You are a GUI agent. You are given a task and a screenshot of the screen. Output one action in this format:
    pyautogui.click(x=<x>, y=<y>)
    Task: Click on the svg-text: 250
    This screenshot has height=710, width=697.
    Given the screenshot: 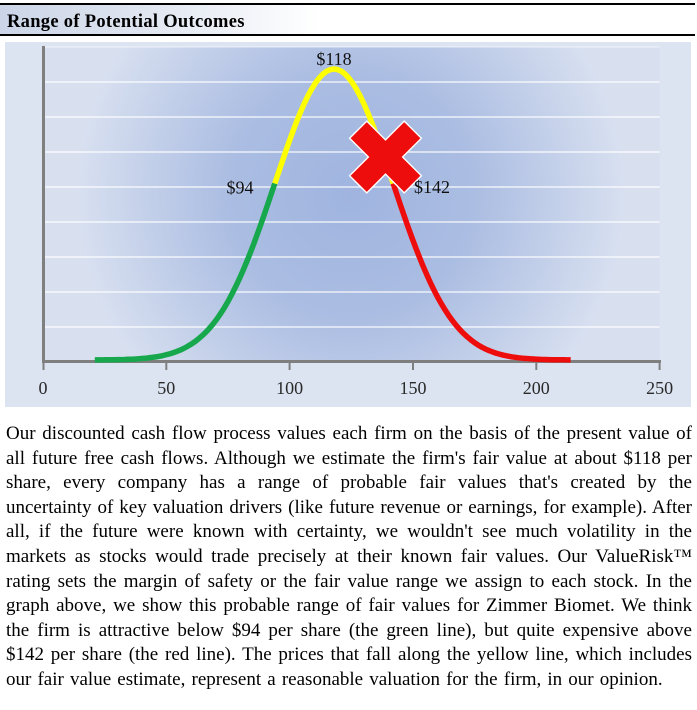 What is the action you would take?
    pyautogui.click(x=659, y=388)
    